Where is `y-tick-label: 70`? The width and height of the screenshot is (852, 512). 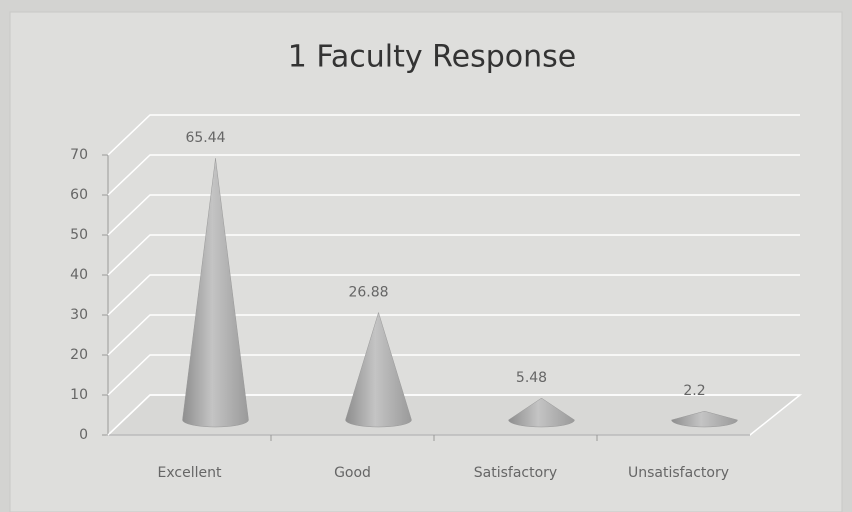
y-tick-label: 70 is located at coordinates (79, 155).